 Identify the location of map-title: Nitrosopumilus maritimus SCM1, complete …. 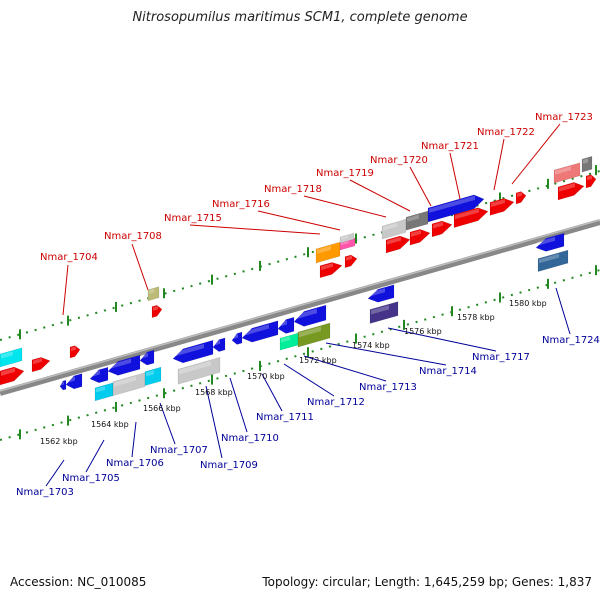
(300, 17).